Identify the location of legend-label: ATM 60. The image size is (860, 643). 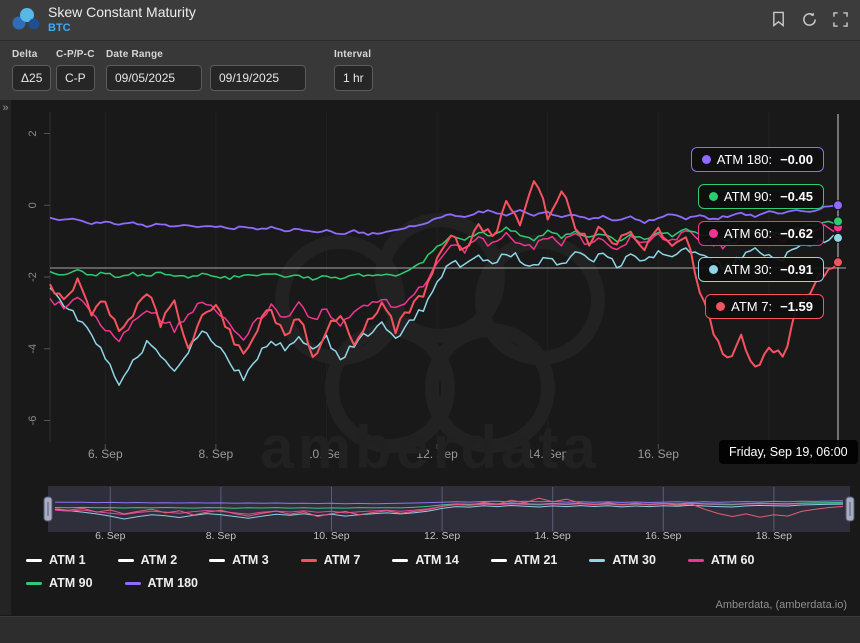
(732, 560).